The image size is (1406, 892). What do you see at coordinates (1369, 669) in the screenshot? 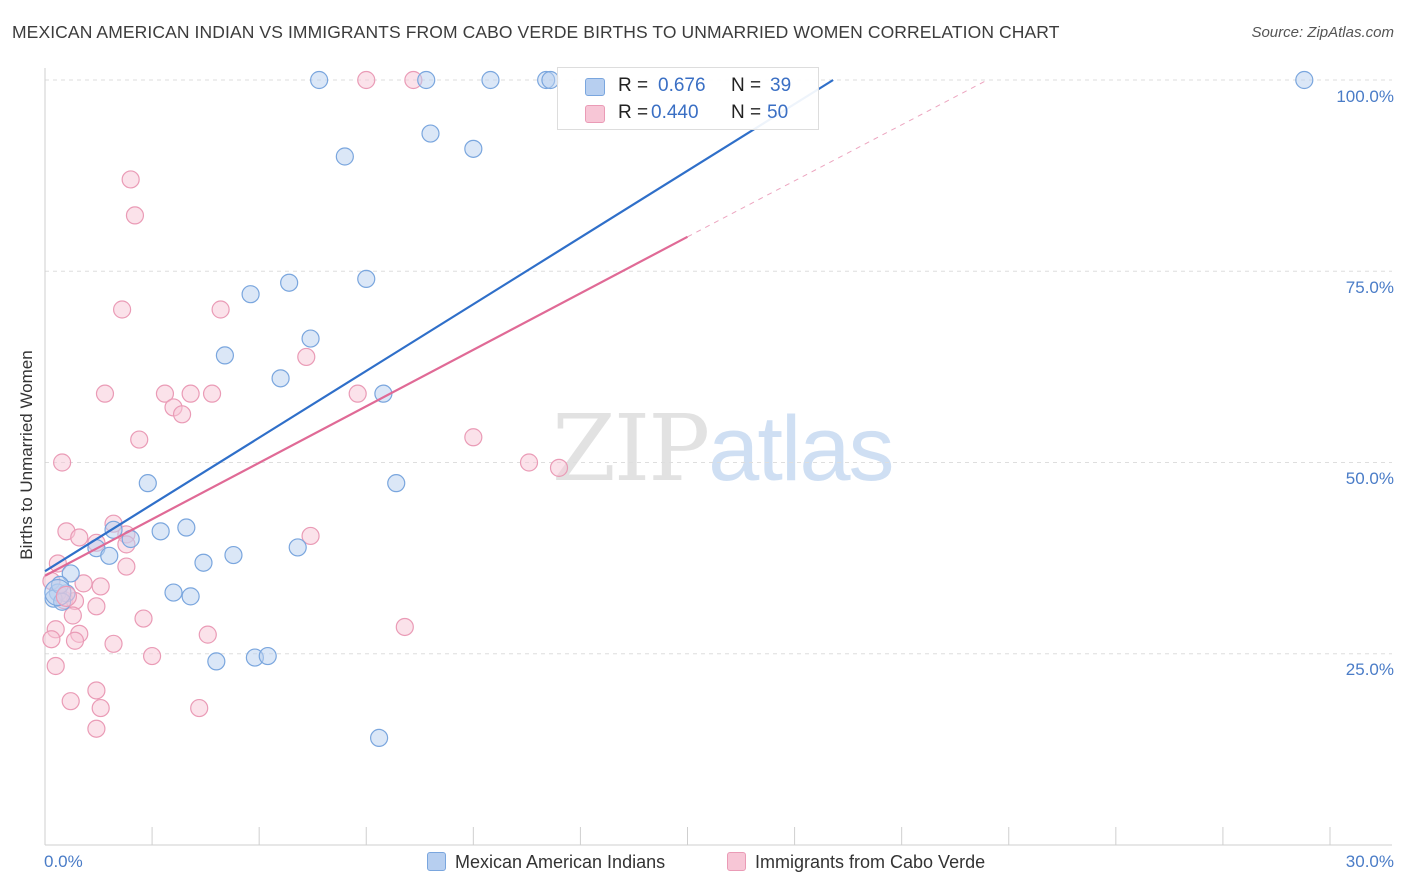
I see `y-tick-label-25: 25.0%` at bounding box center [1369, 669].